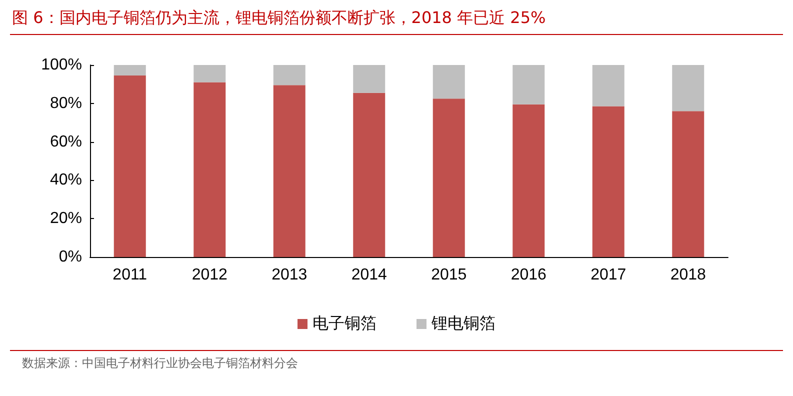 This screenshot has width=793, height=396. Describe the element at coordinates (210, 275) in the screenshot. I see `x-tick-label: 2012` at that location.